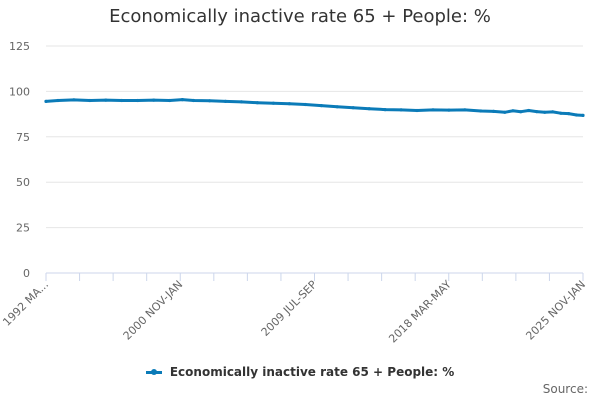 This screenshot has width=600, height=400. I want to click on y-tick-label: 0, so click(26, 273).